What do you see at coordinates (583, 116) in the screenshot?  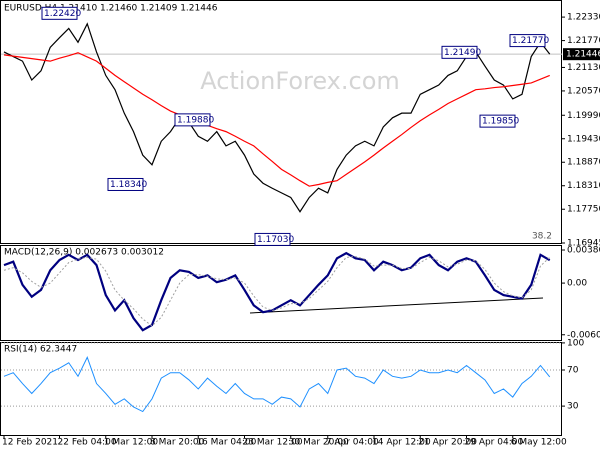 I see `y-tick-label: 1.19990` at bounding box center [583, 116].